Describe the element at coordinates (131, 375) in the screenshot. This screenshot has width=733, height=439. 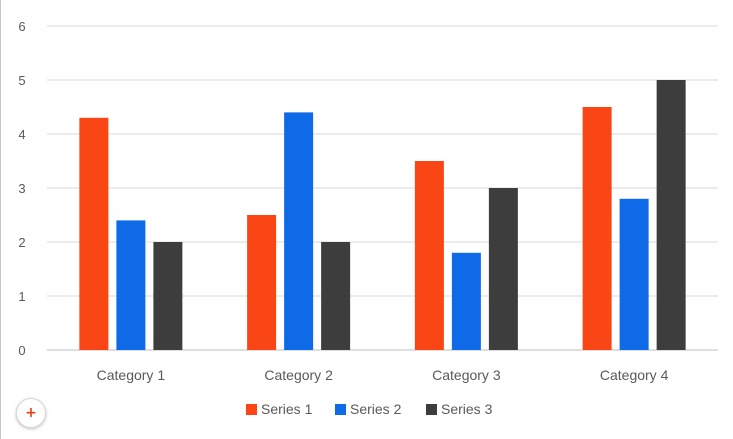
I see `x-tick-label: Category 1` at that location.